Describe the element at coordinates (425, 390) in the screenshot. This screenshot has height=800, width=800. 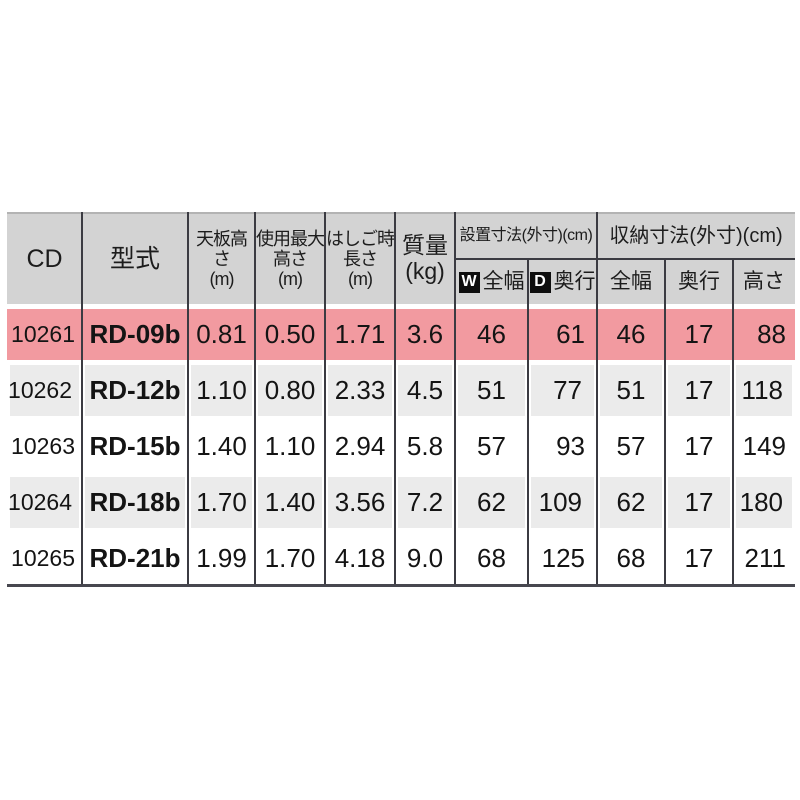
I see `cell-mass: 4.5` at that location.